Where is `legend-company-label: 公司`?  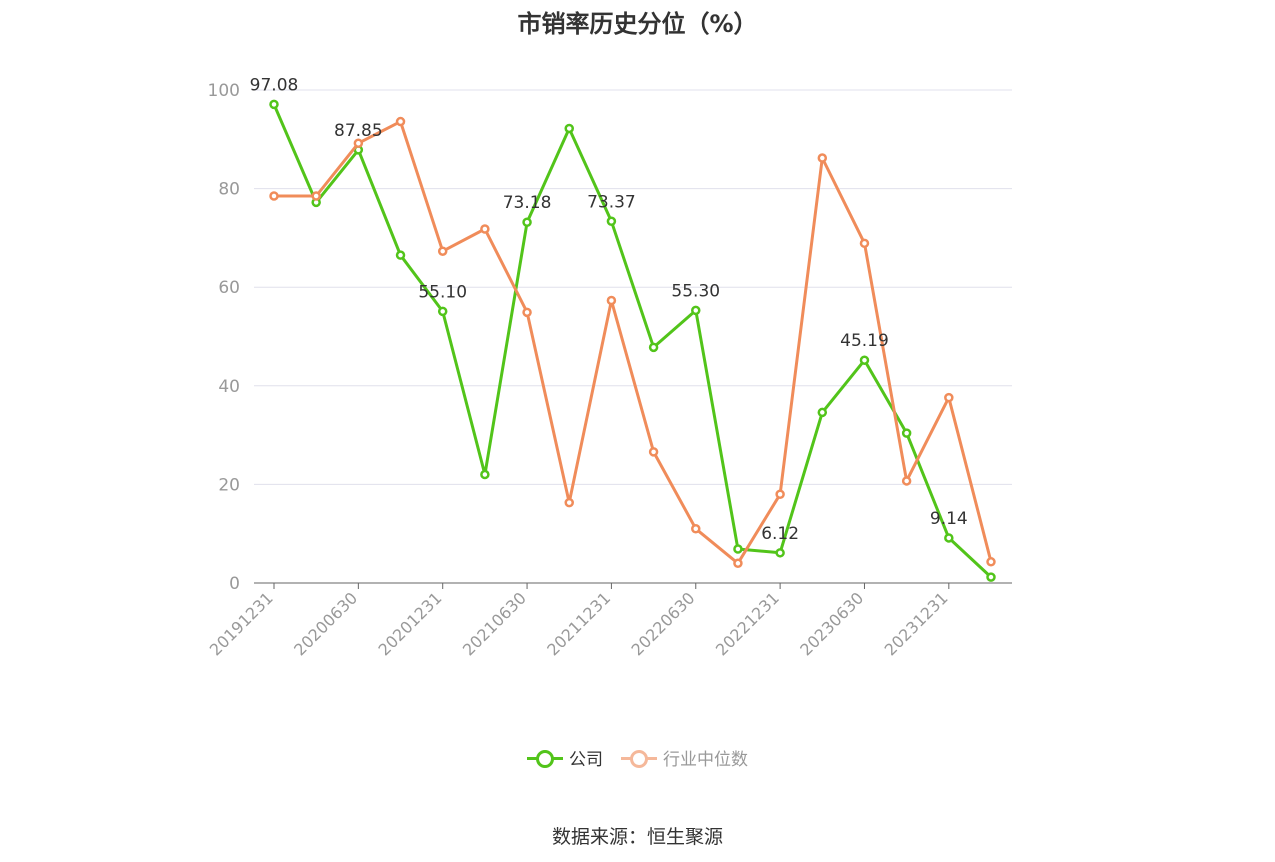 legend-company-label: 公司 is located at coordinates (586, 760).